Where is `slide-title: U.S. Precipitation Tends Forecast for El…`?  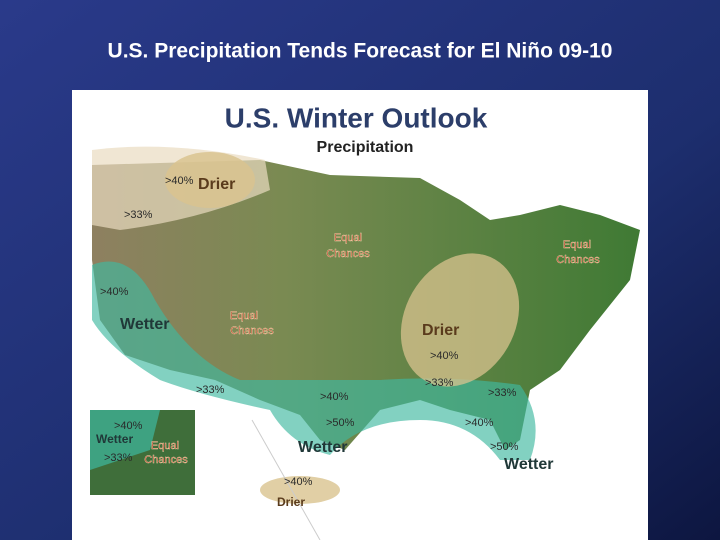 slide-title: U.S. Precipitation Tends Forecast for El… is located at coordinates (360, 51).